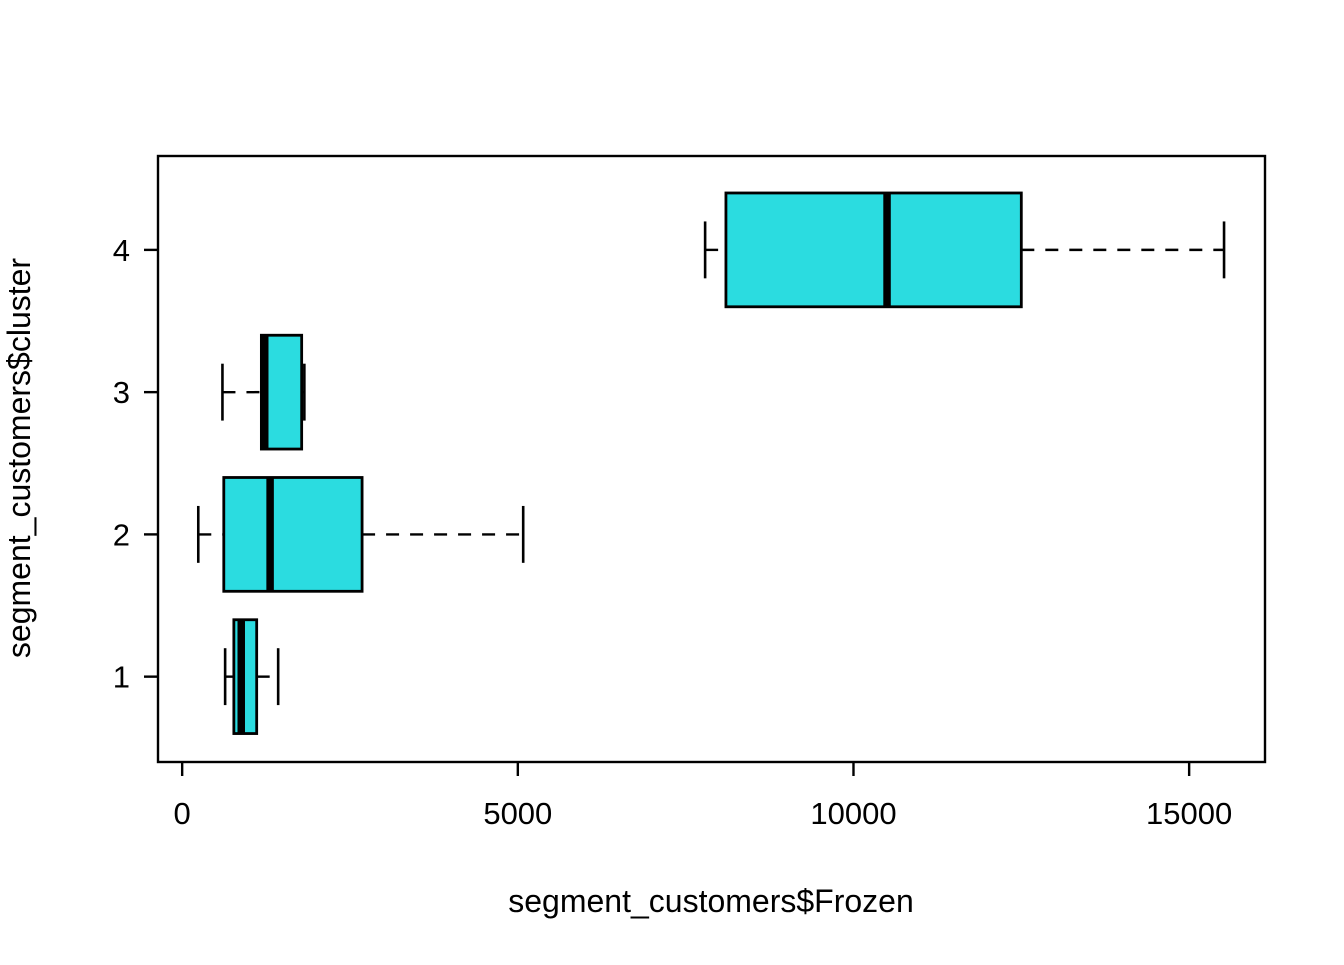 The width and height of the screenshot is (1344, 965). Describe the element at coordinates (853, 813) in the screenshot. I see `x-tick-label: 10000` at that location.